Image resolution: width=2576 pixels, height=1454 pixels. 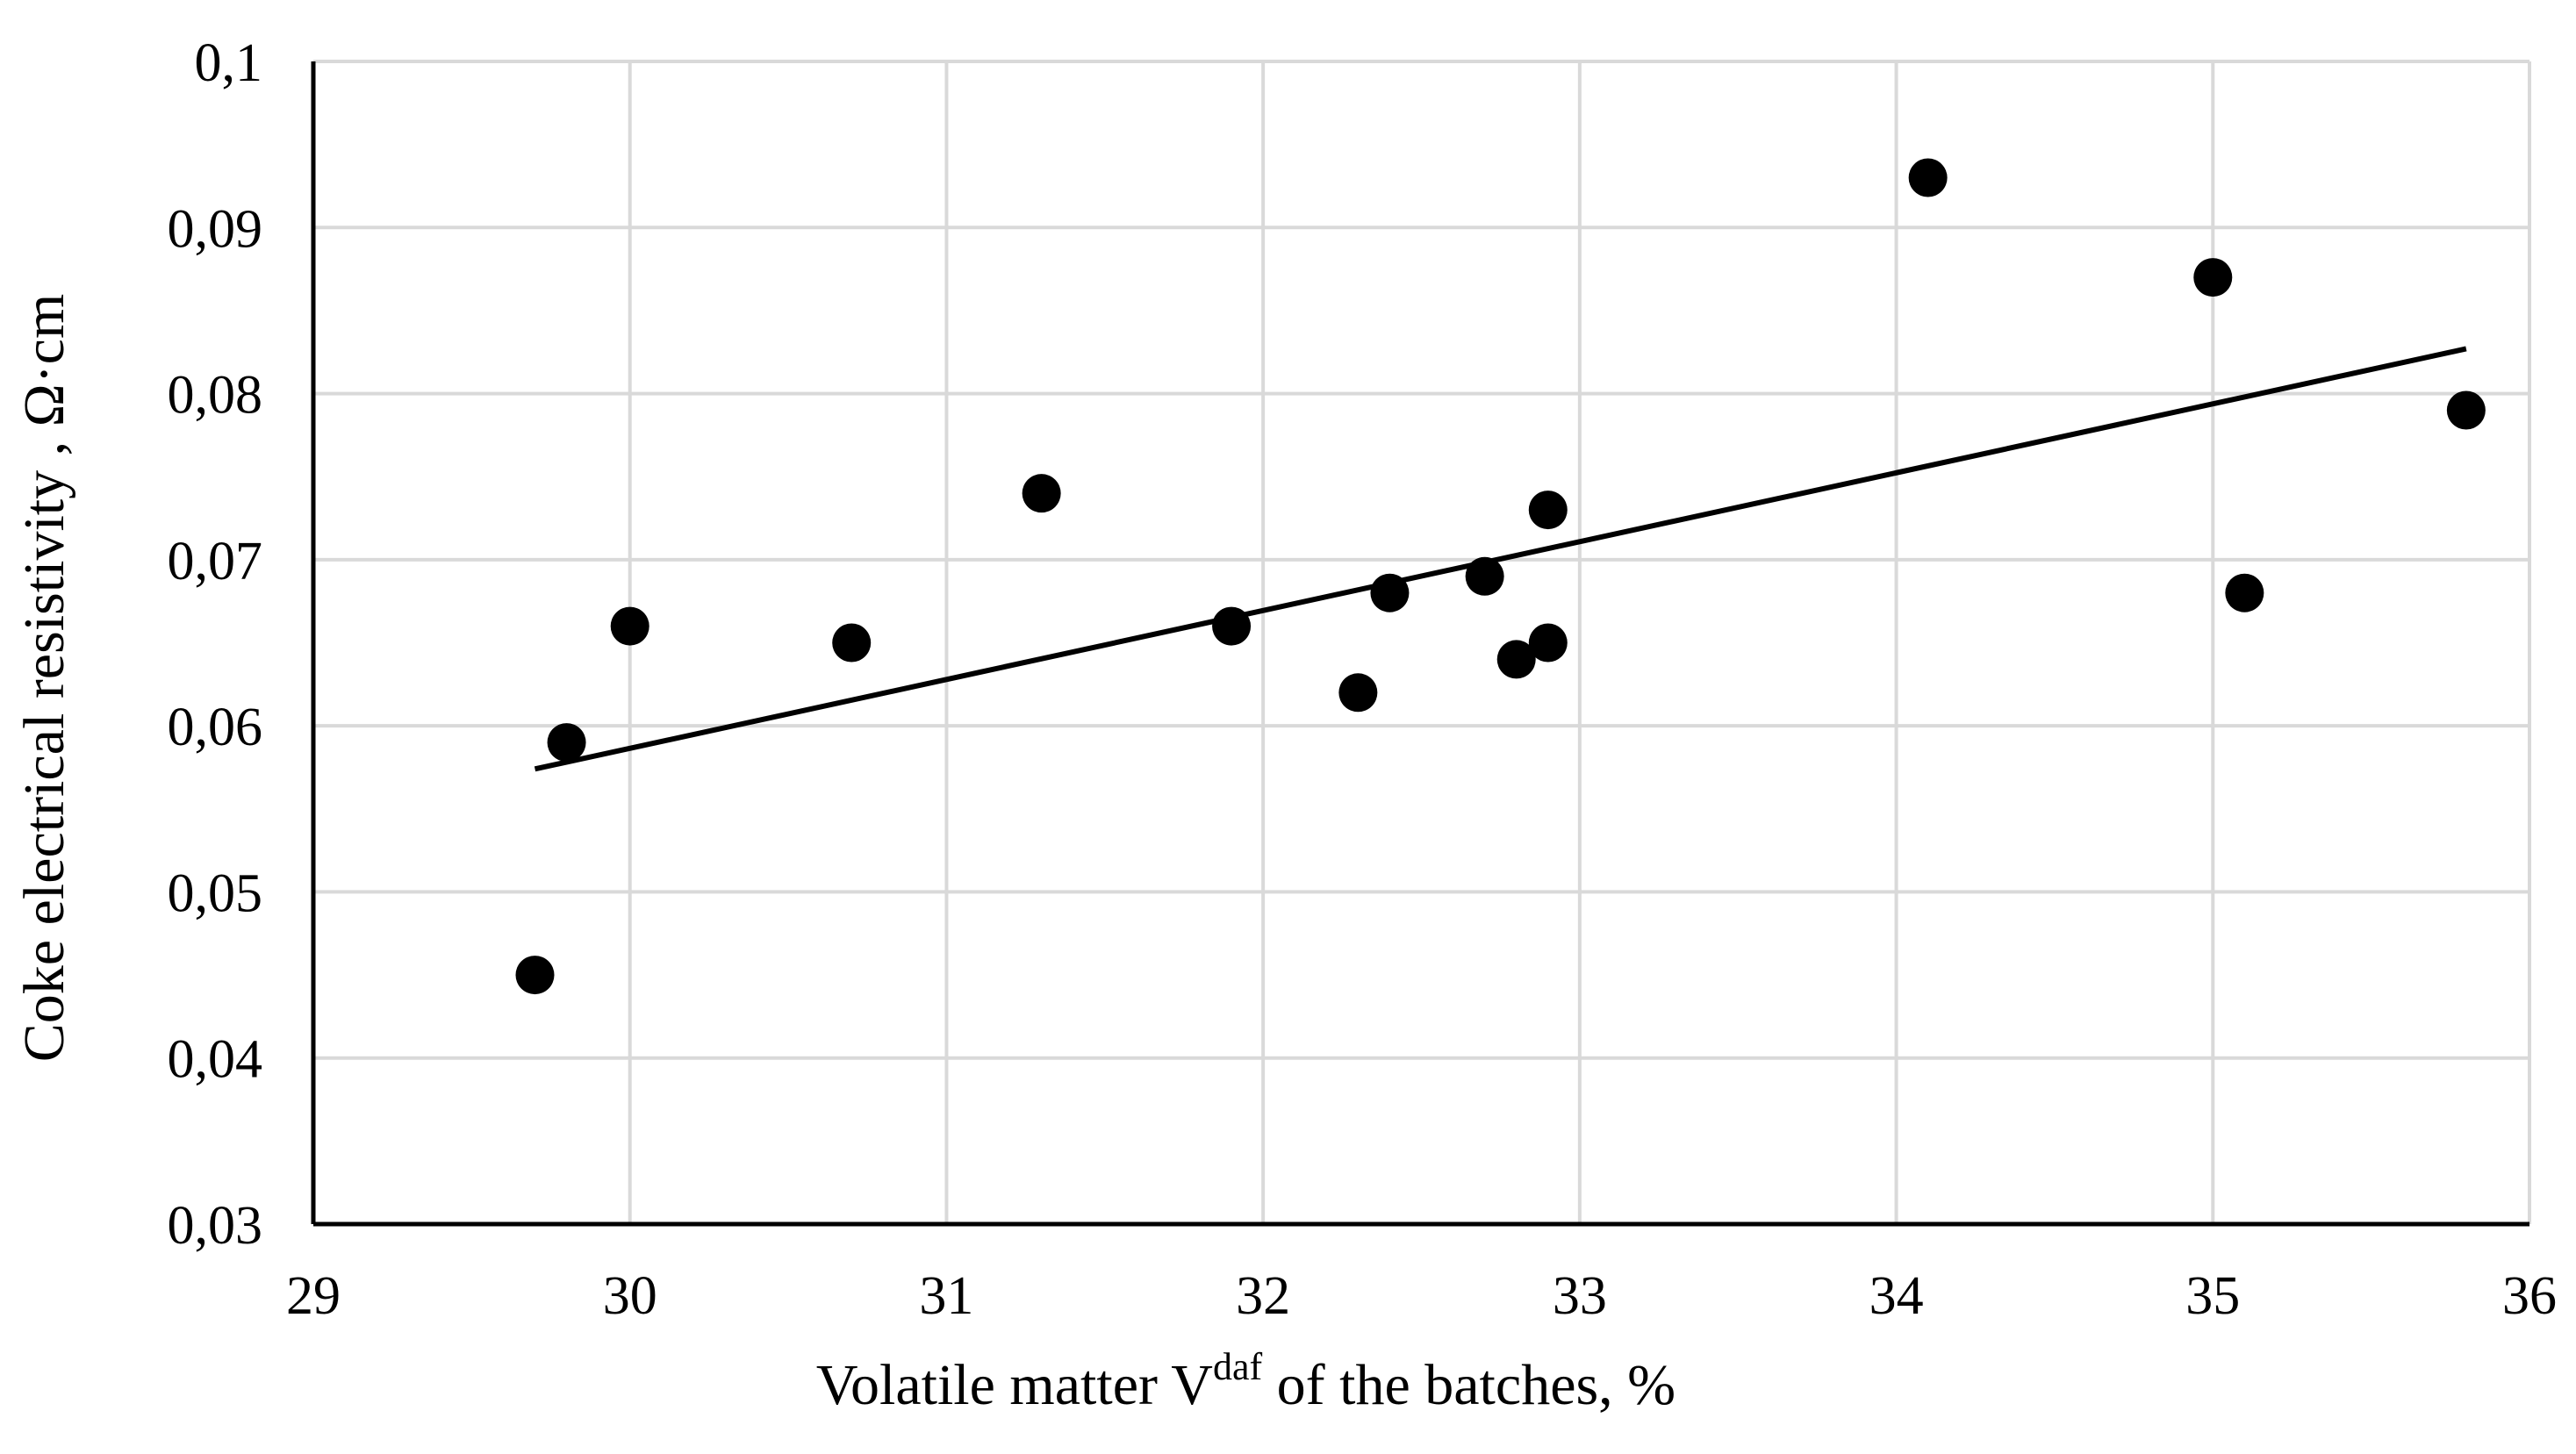 I want to click on x-tick-label: 30, so click(x=630, y=1296).